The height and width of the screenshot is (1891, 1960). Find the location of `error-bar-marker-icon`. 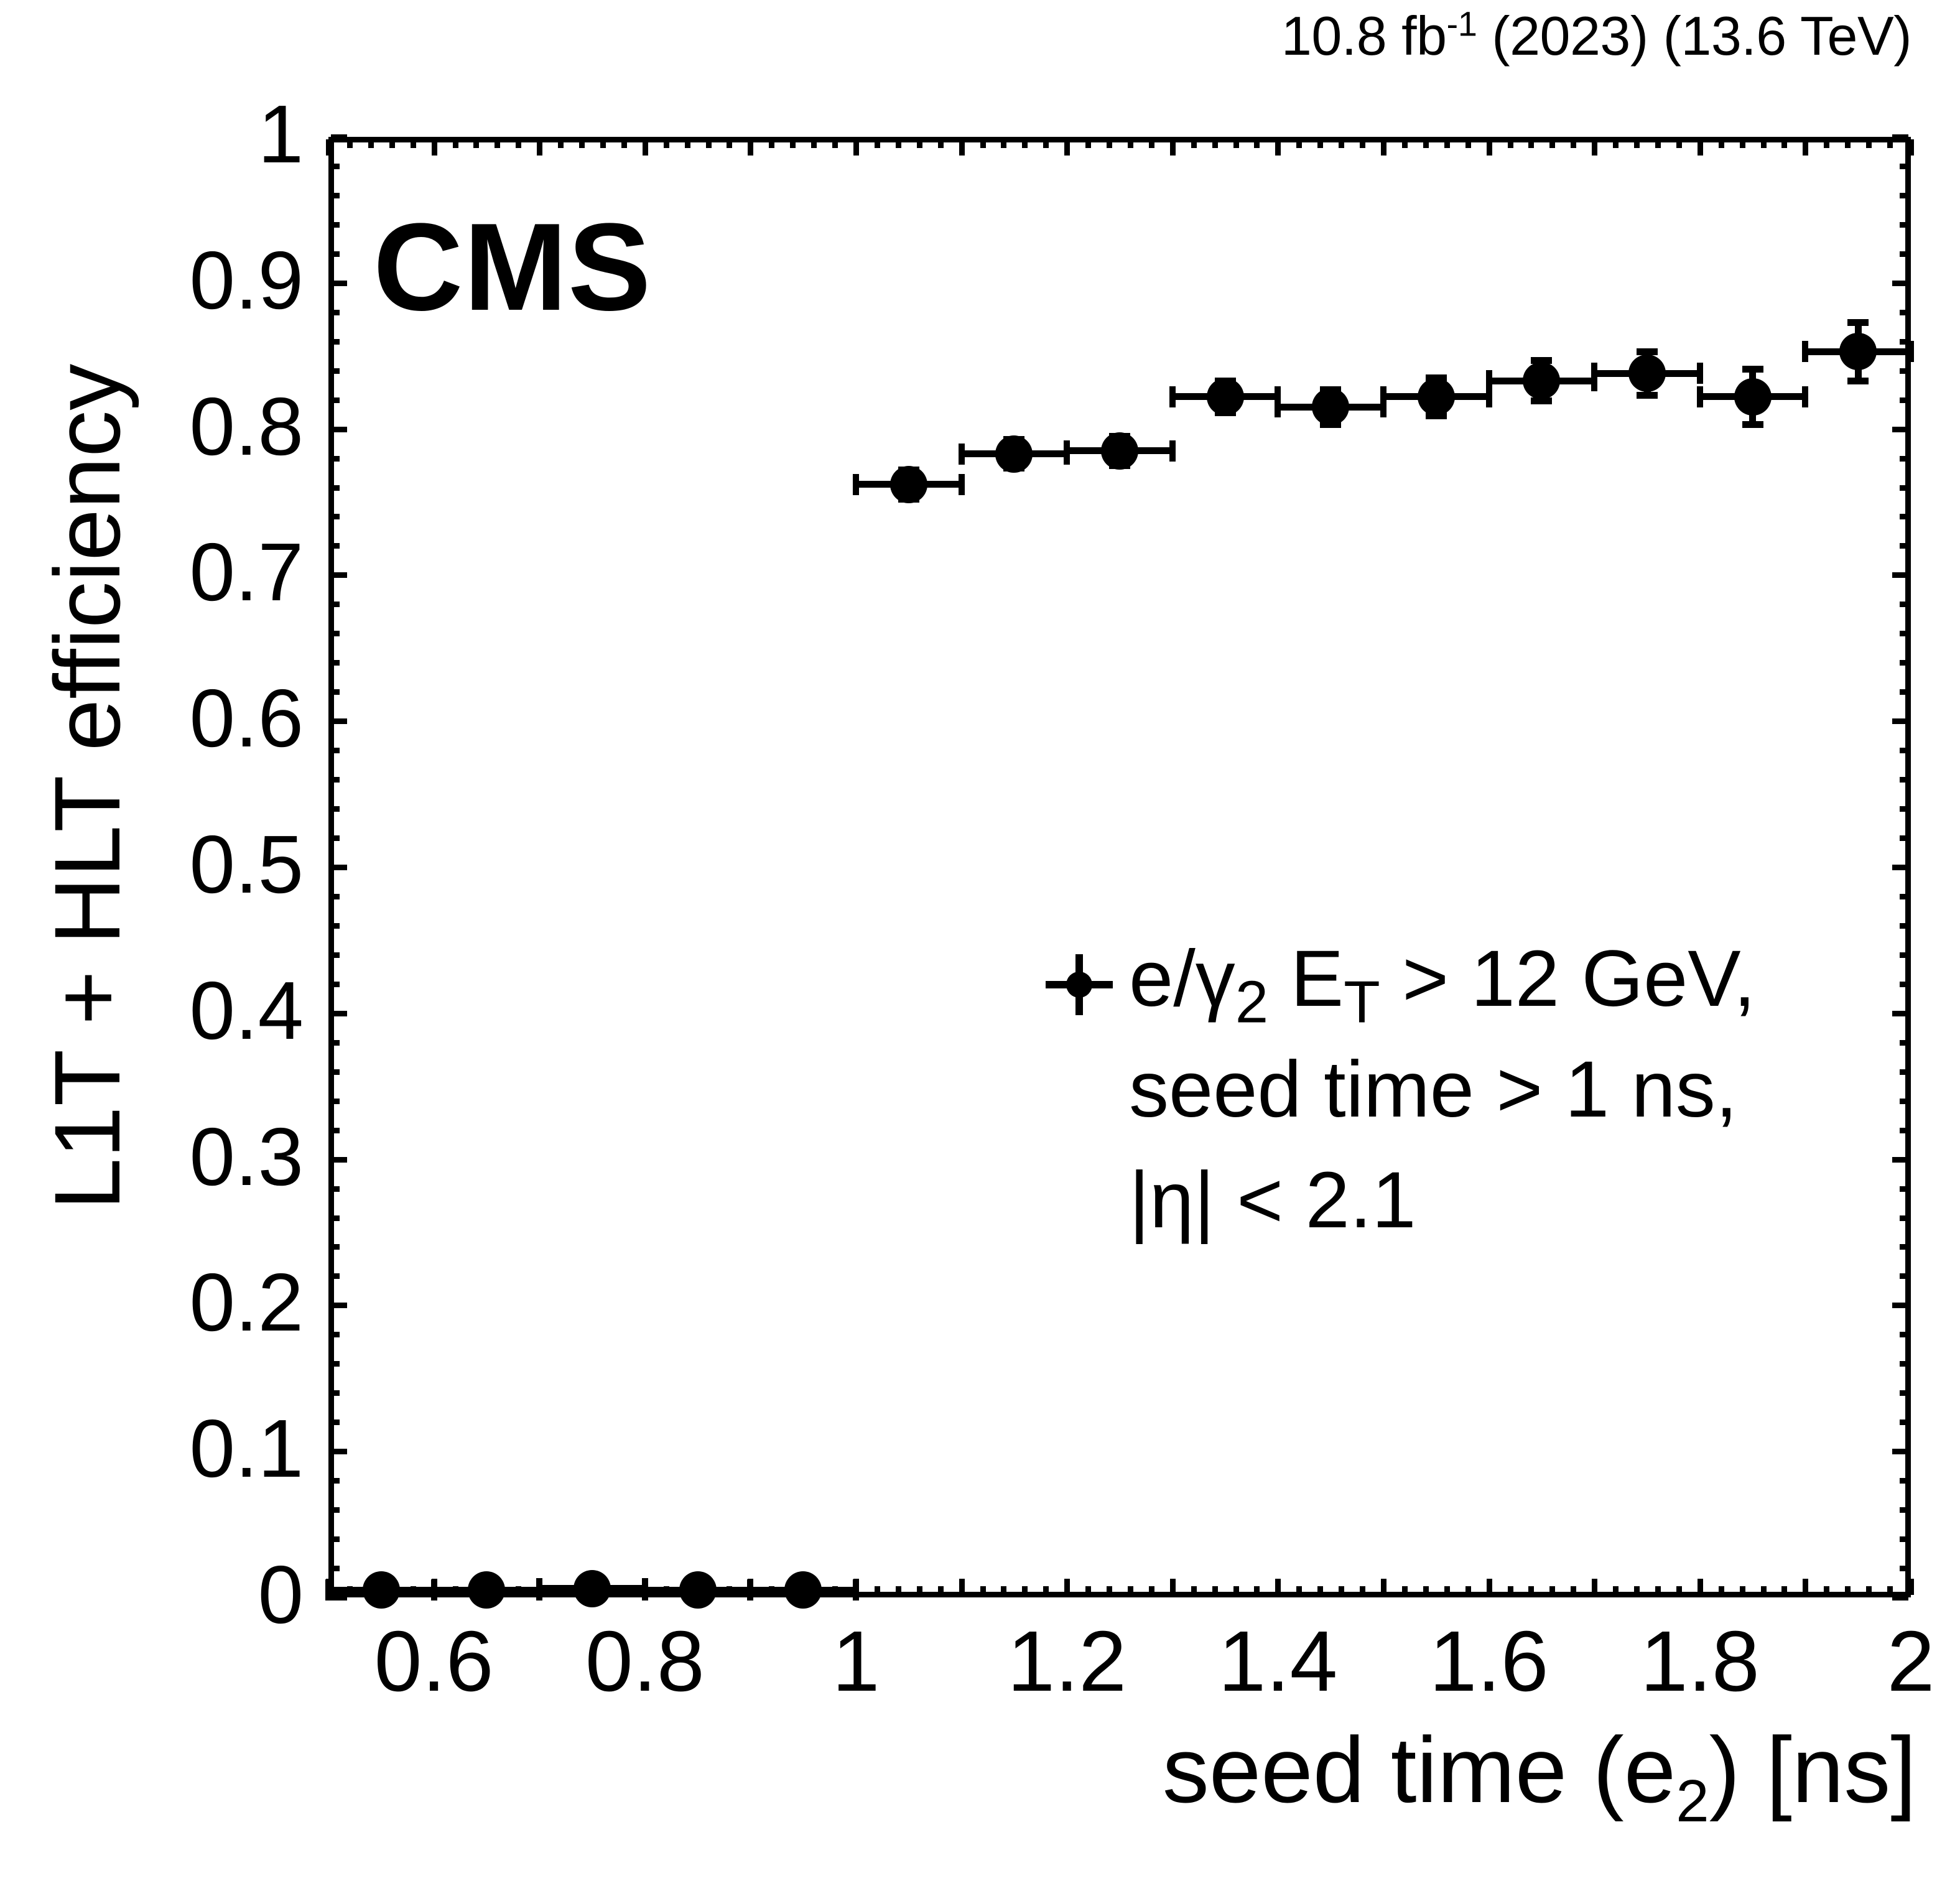

error-bar-marker-icon is located at coordinates (1079, 984).